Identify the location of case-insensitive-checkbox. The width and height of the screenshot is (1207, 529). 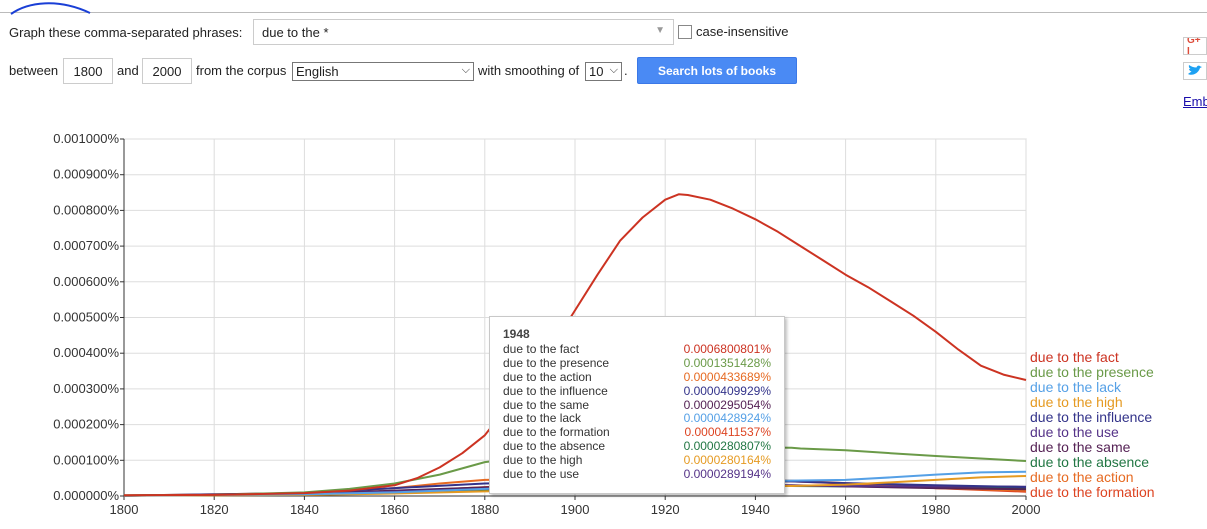
(685, 31).